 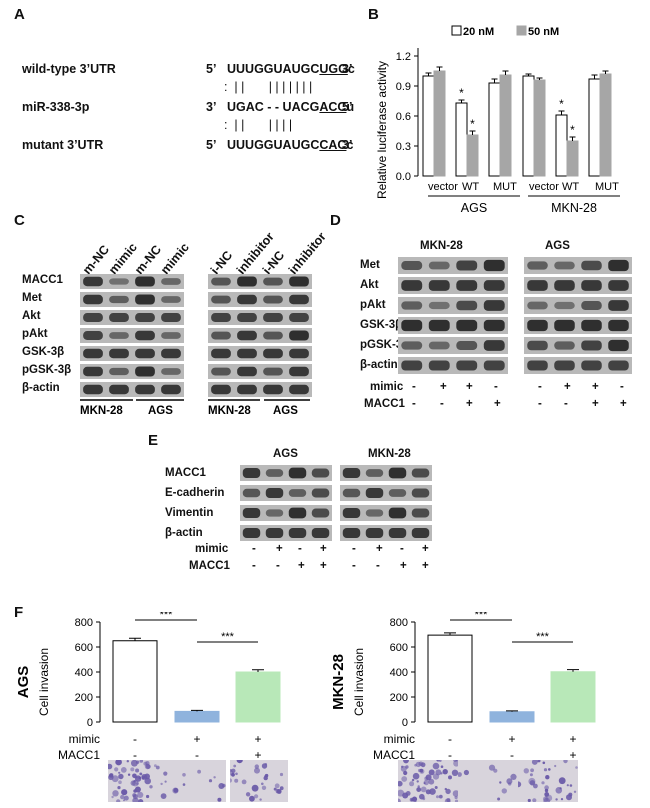 What do you see at coordinates (336, 503) in the screenshot?
I see `panel-e-blots` at bounding box center [336, 503].